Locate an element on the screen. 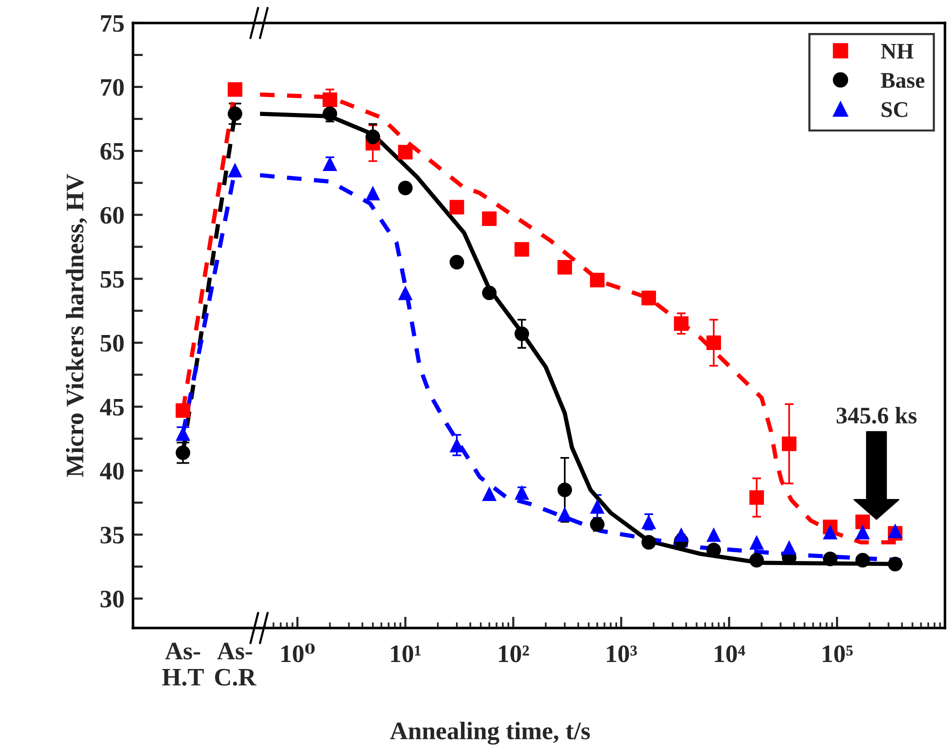 This screenshot has width=952, height=753. y-tick-label: 75 is located at coordinates (112, 23).